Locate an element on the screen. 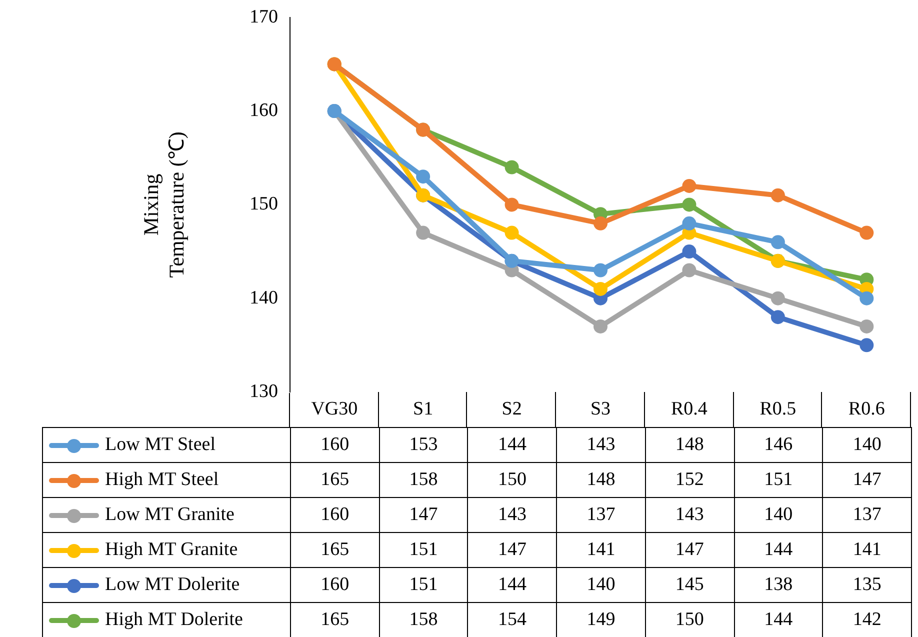  data-label: 152 is located at coordinates (689, 480).